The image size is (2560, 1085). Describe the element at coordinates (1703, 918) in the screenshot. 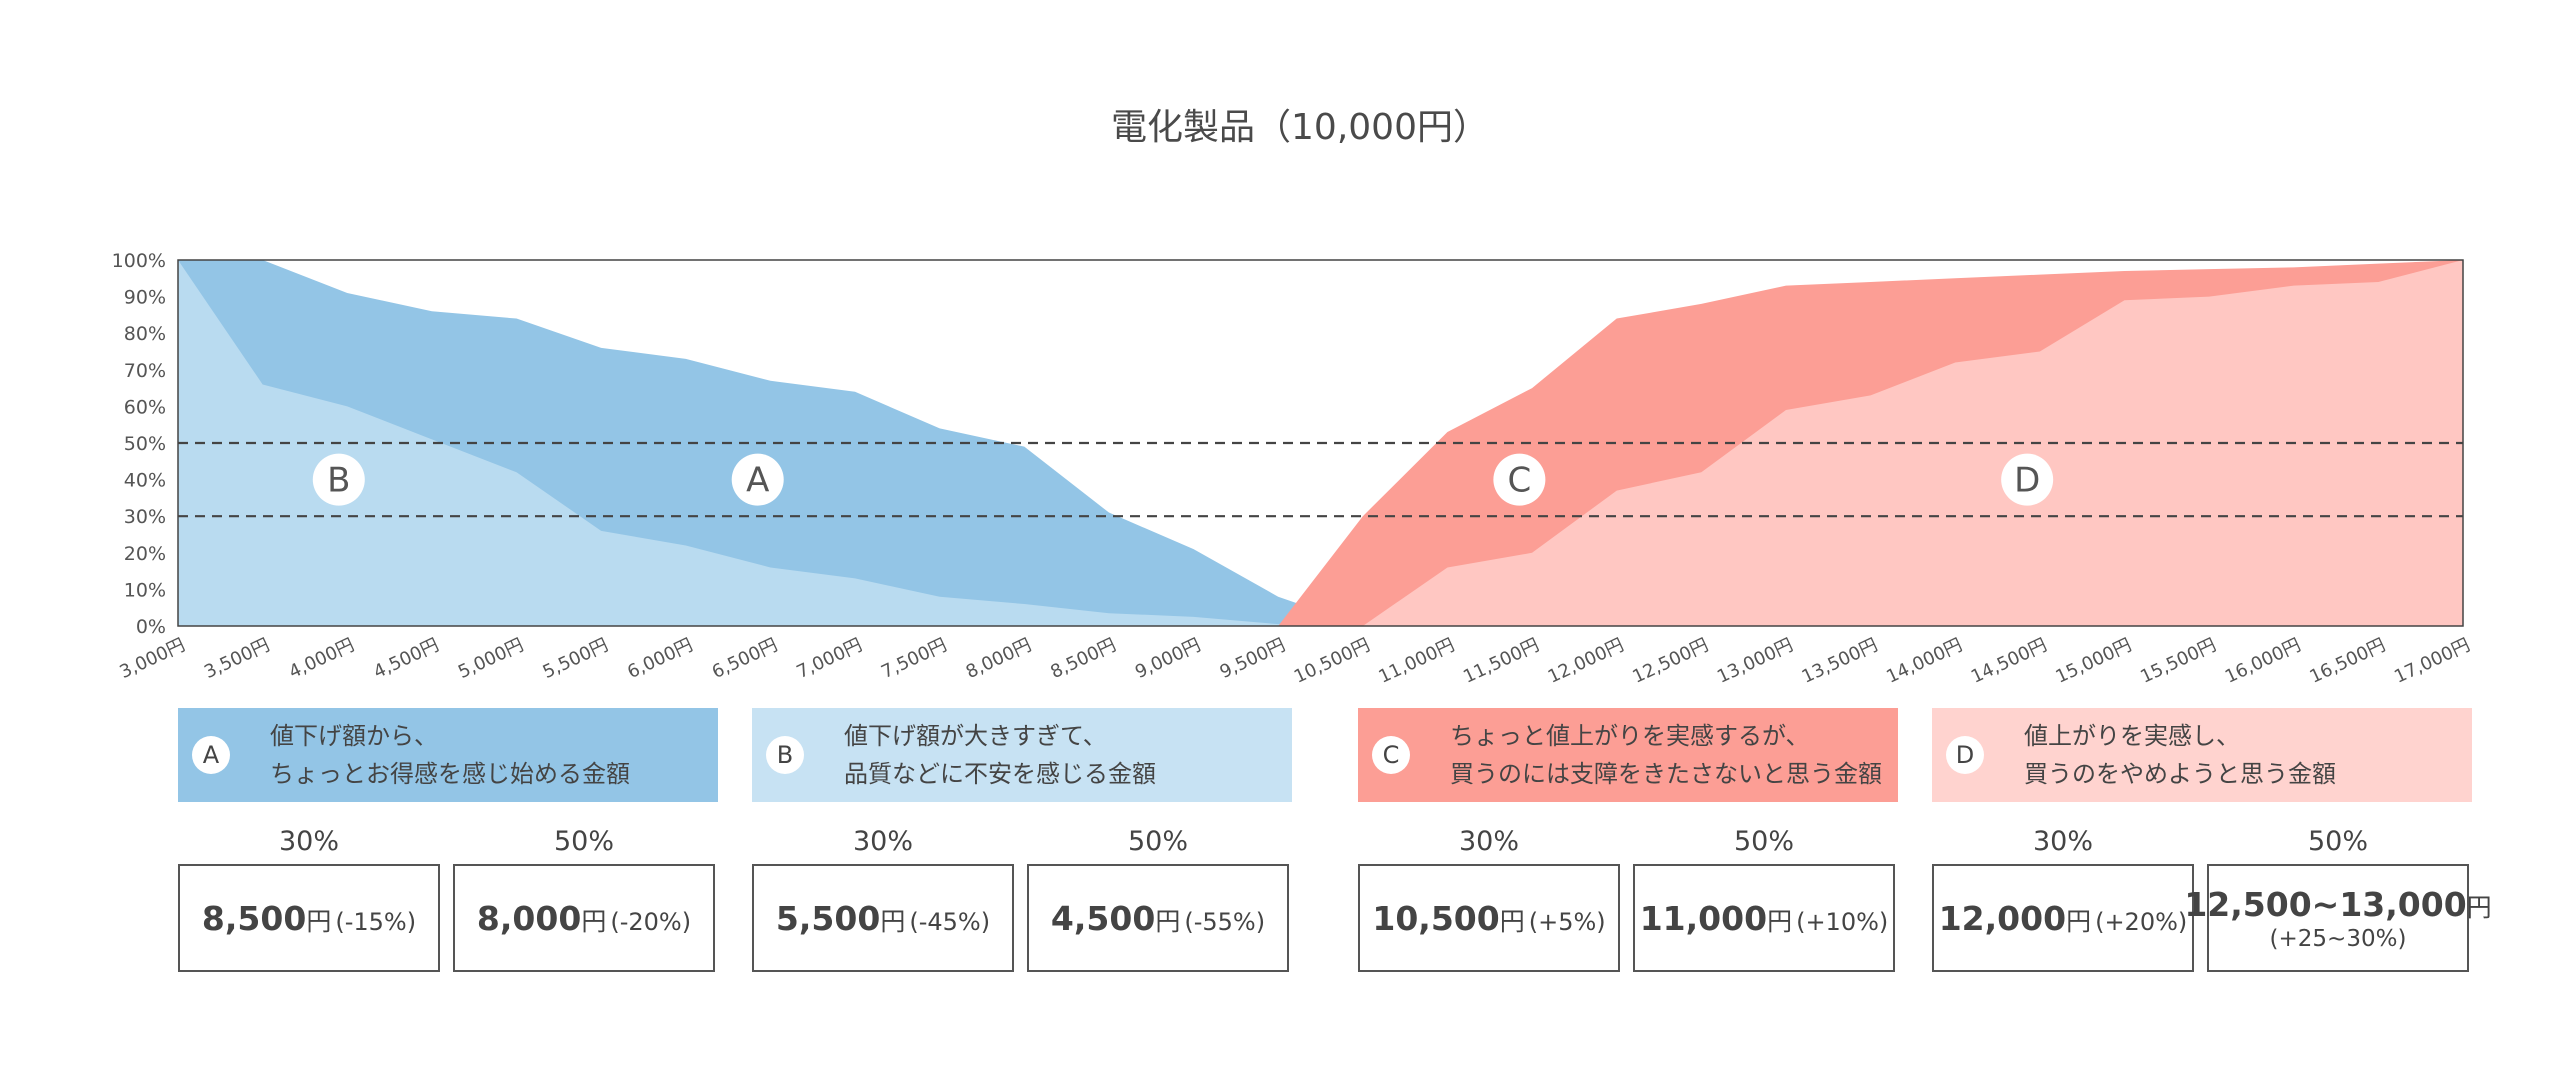

I see `price-value: 11,000` at that location.